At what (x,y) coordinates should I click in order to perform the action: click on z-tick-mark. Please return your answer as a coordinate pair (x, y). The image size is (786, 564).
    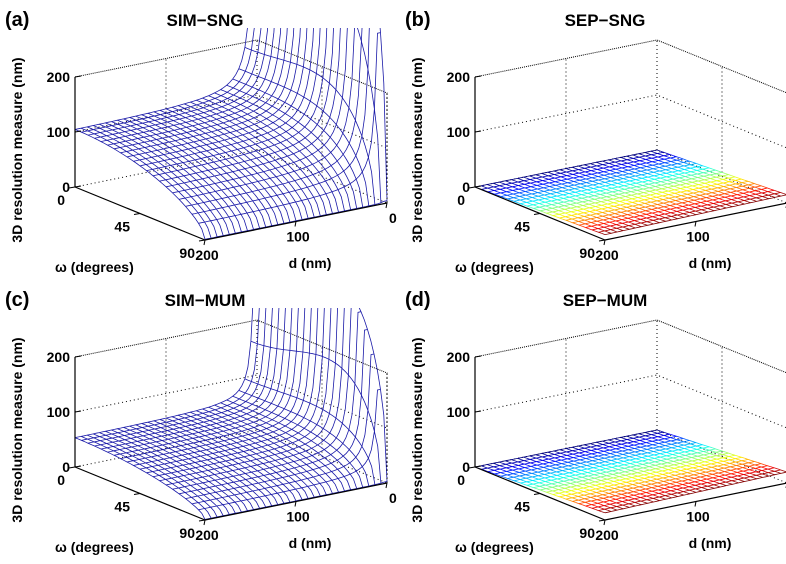
    Looking at the image, I should click on (478, 466).